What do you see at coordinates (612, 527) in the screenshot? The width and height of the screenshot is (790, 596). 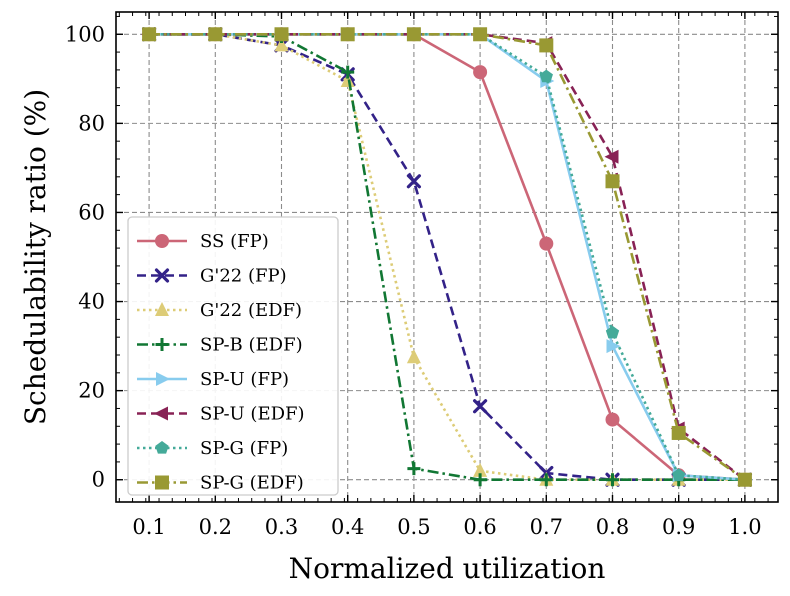 I see `x-tick-label: 0.8` at bounding box center [612, 527].